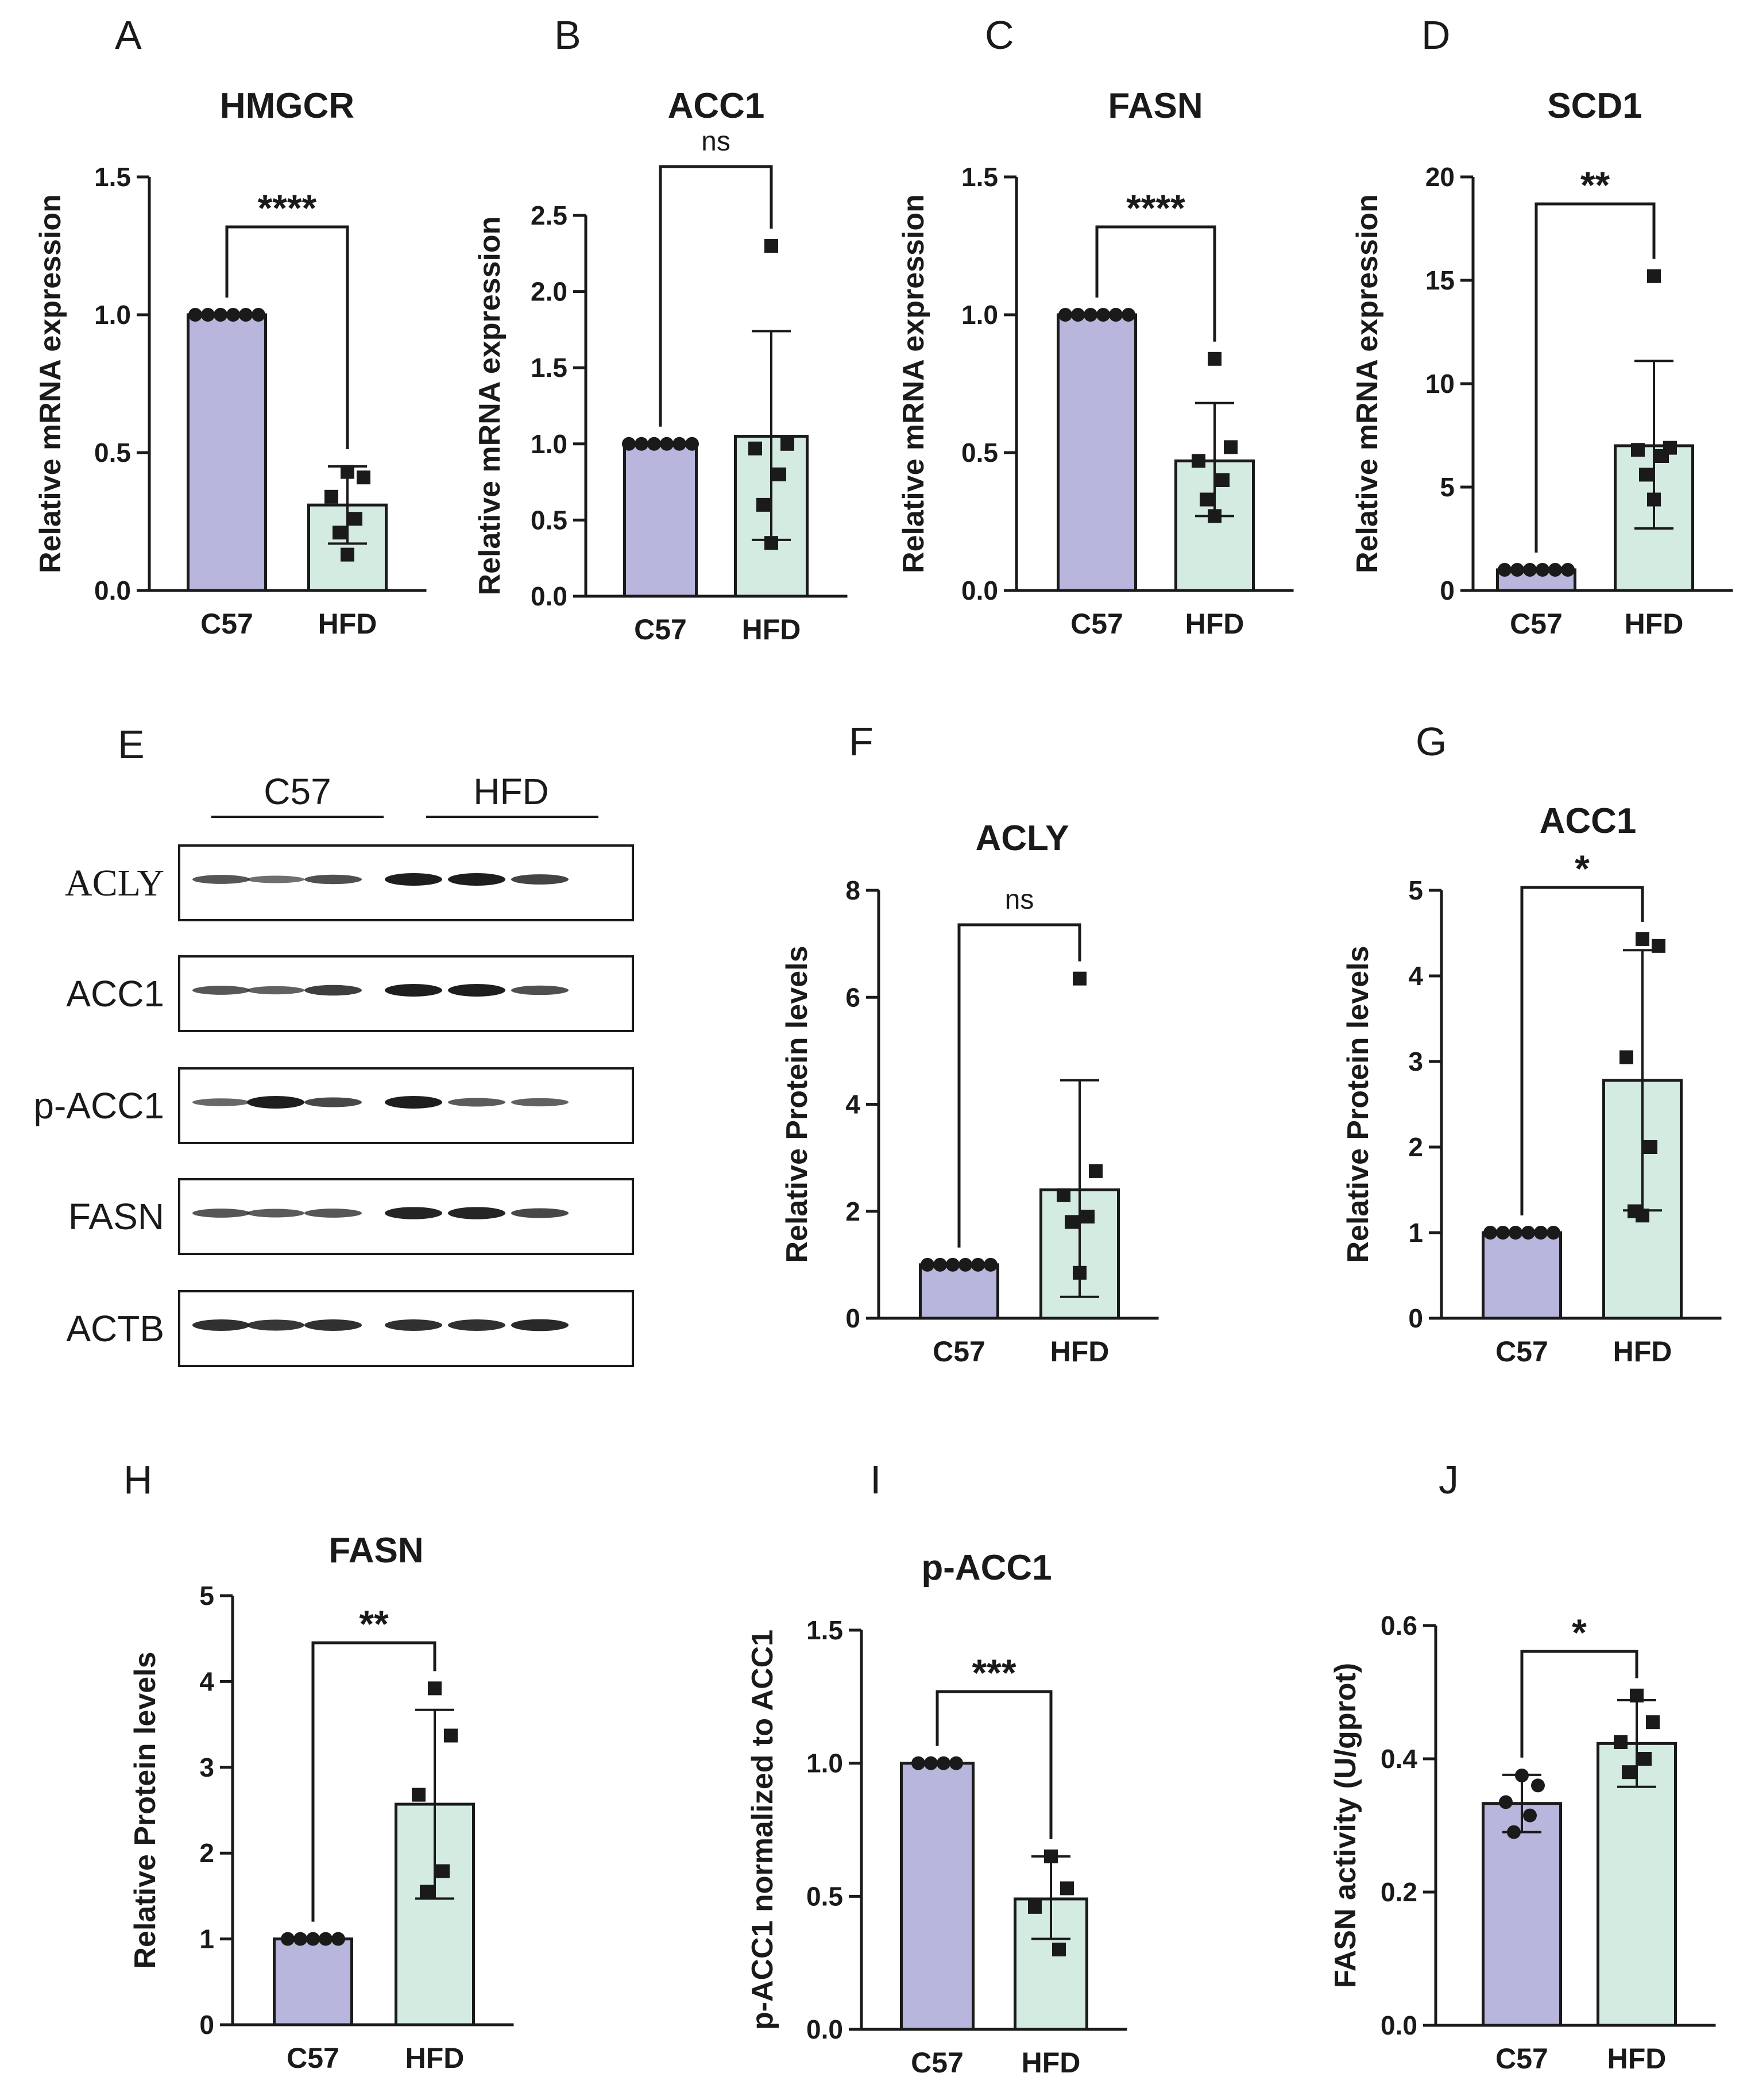 The image size is (1751, 2100). What do you see at coordinates (716, 106) in the screenshot?
I see `chart-title: ACC1` at bounding box center [716, 106].